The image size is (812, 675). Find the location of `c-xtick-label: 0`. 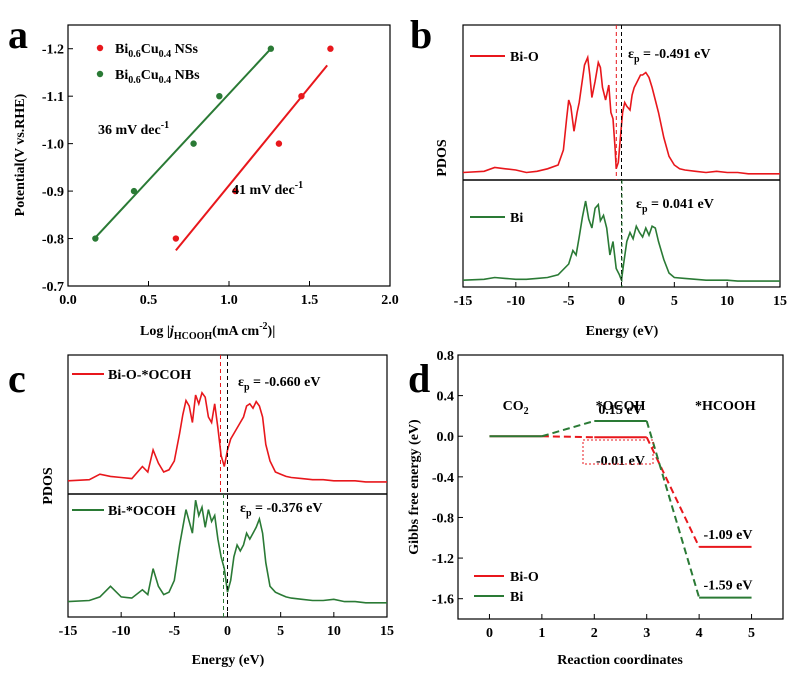

c-xtick-label: 0 is located at coordinates (227, 631).